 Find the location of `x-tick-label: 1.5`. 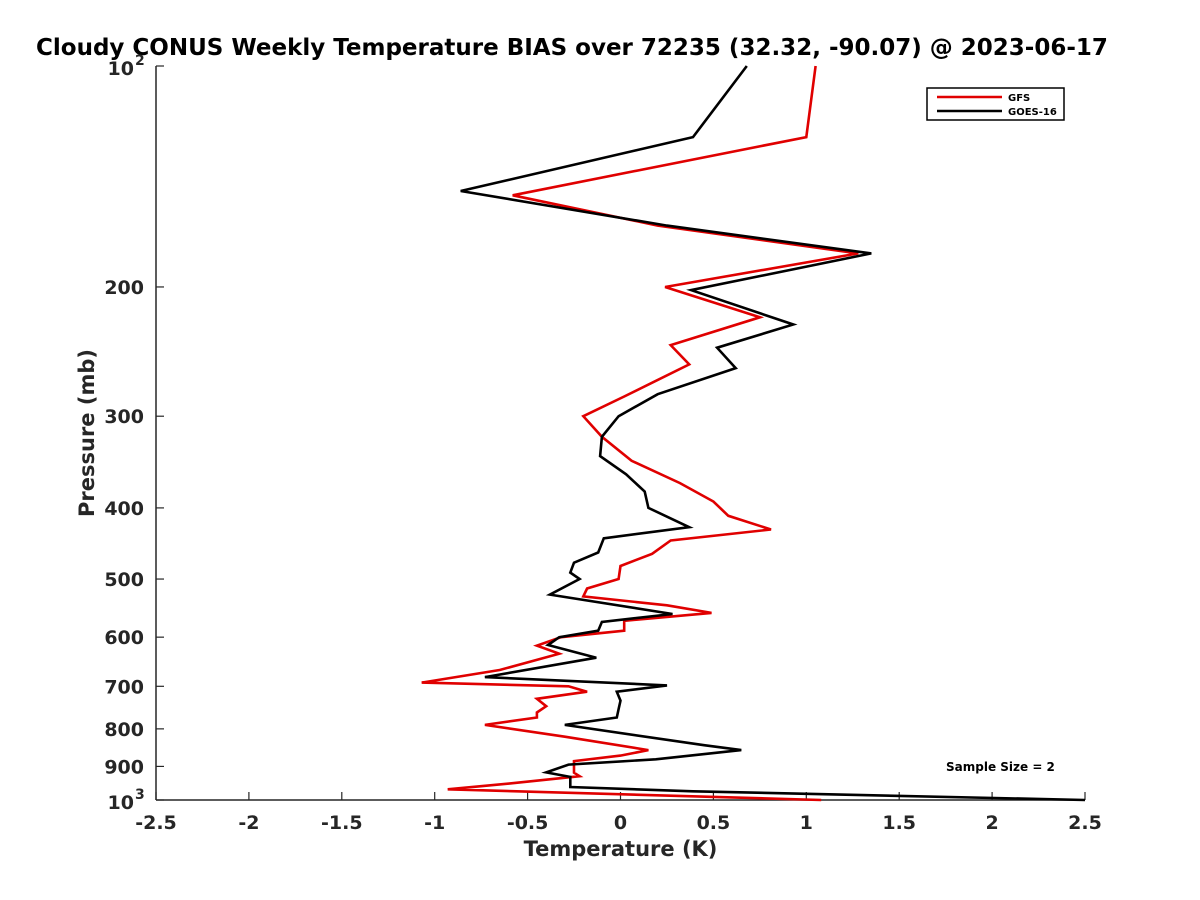

x-tick-label: 1.5 is located at coordinates (899, 823).